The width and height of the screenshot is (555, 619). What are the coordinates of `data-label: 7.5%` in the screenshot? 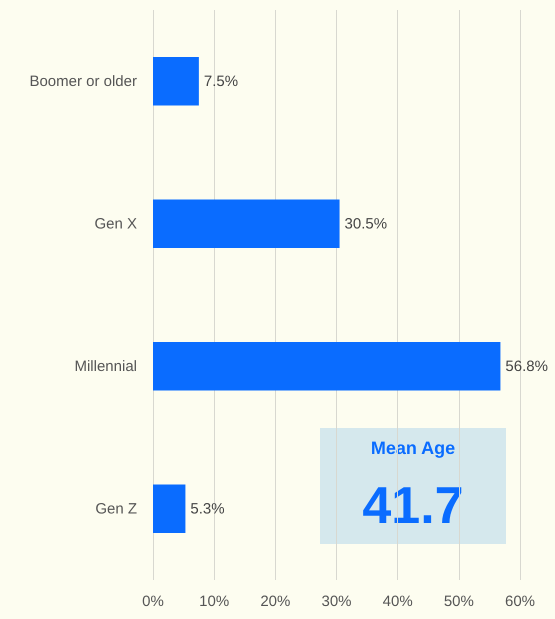 It's located at (221, 81).